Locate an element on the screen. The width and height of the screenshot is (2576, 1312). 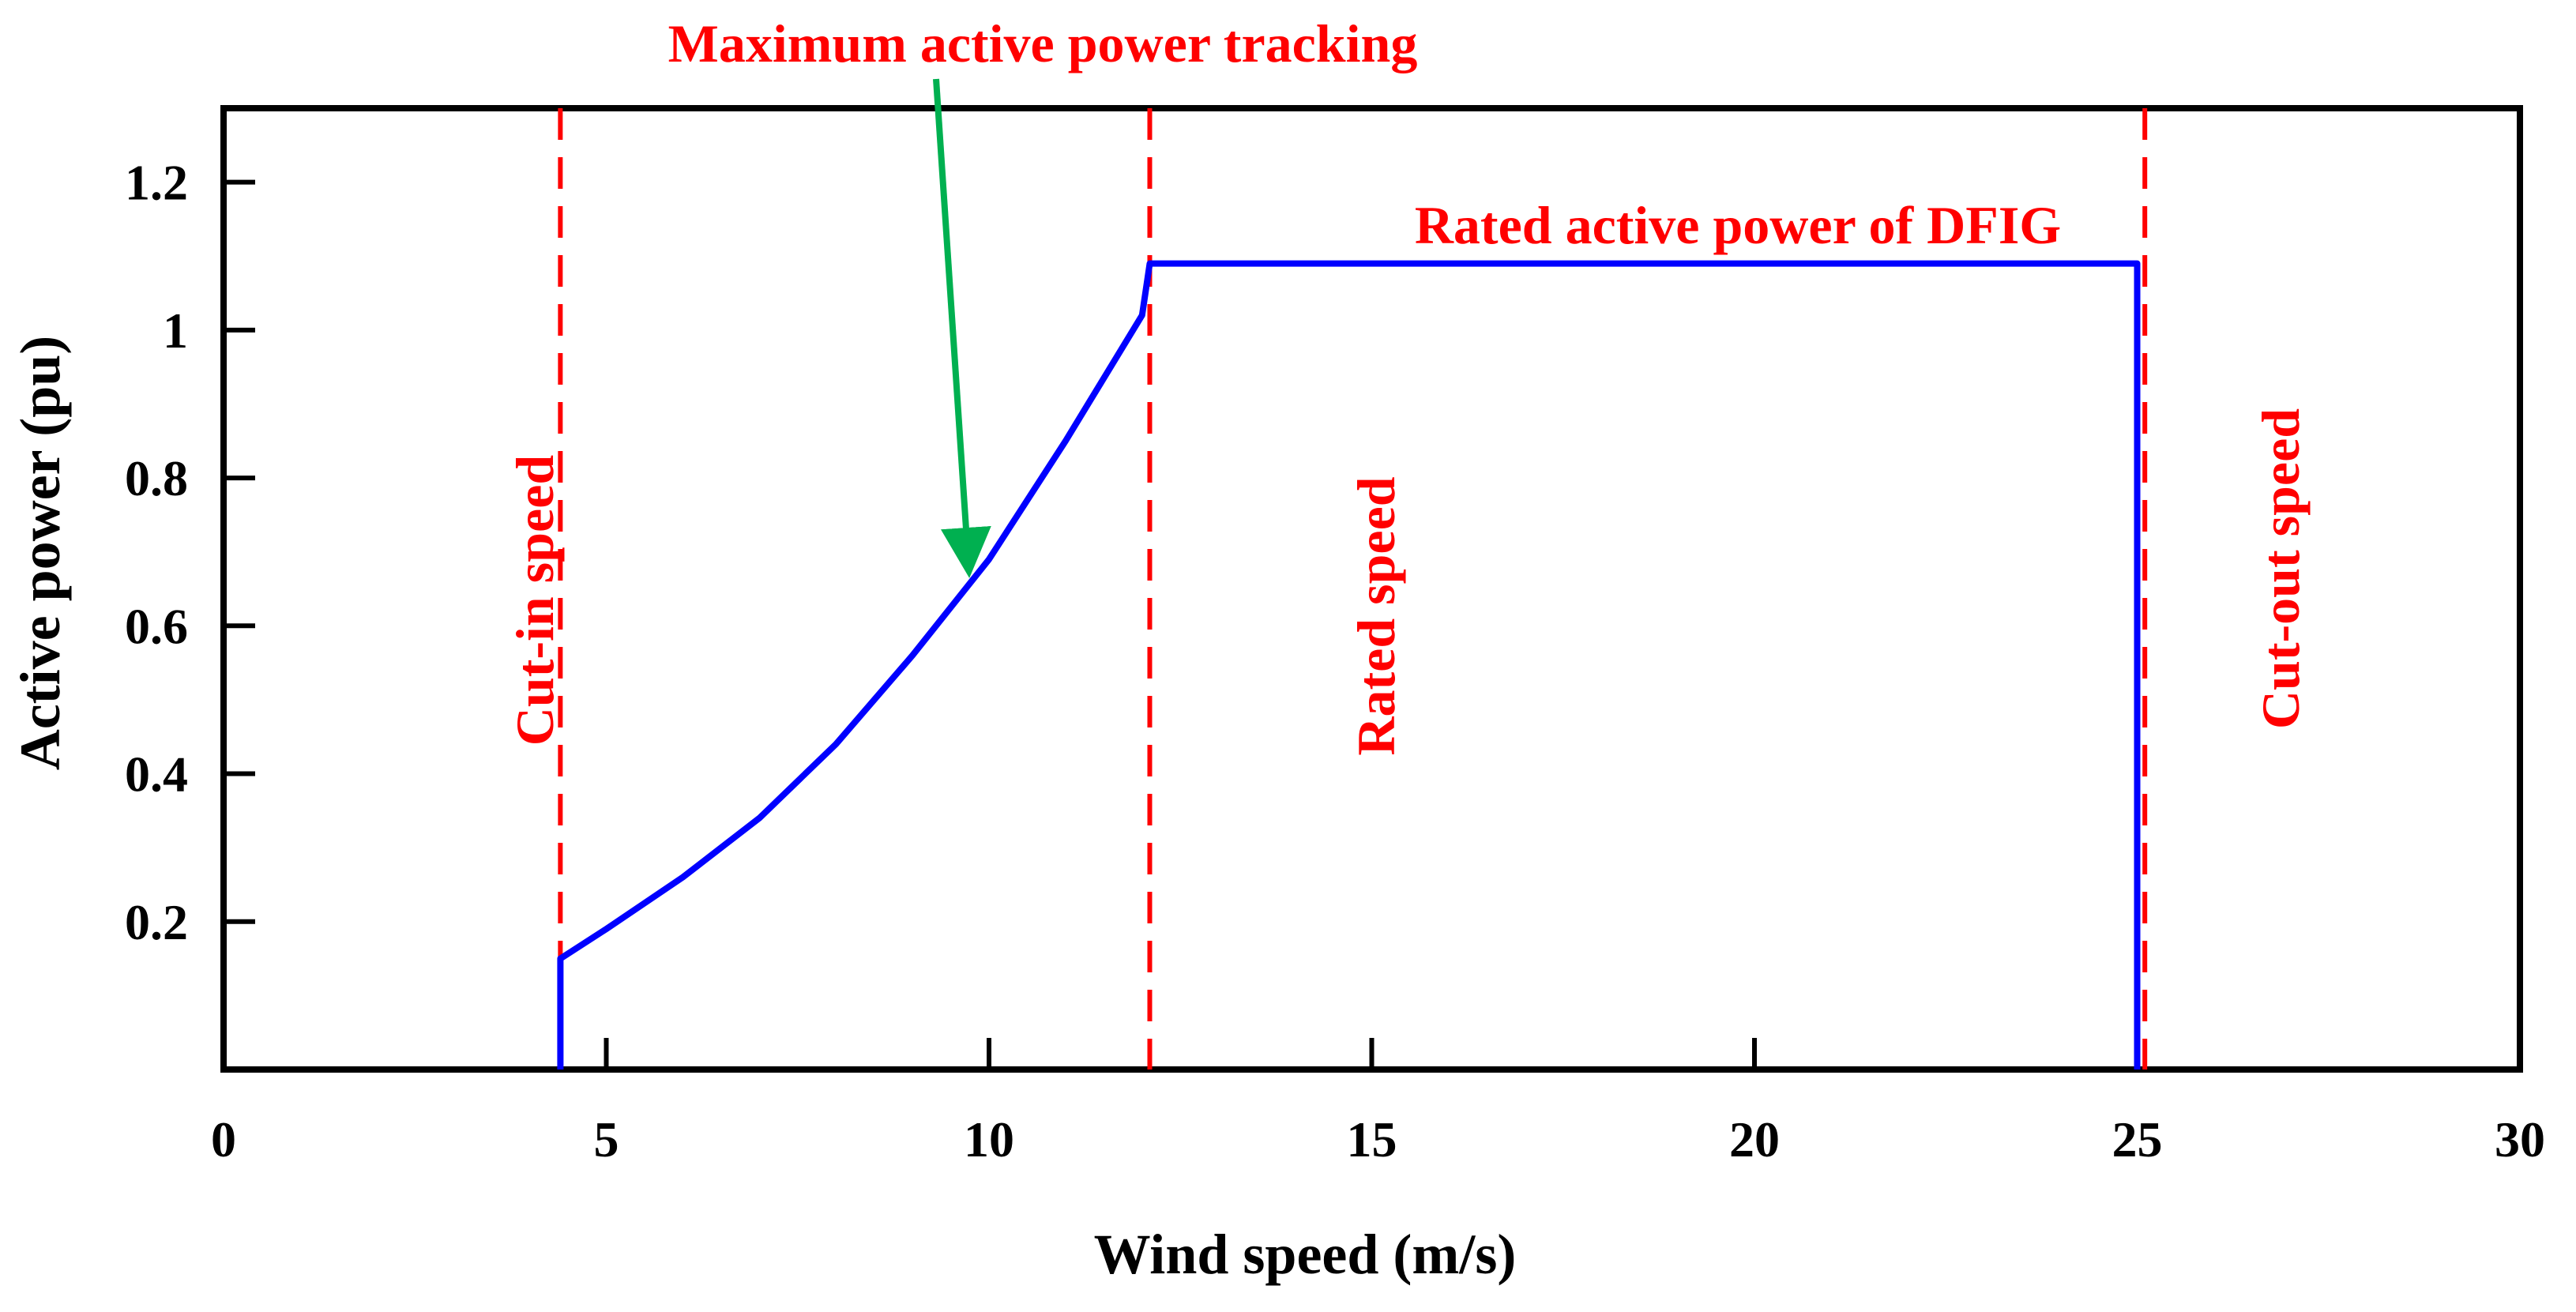
rated-speed-label: Rated speed is located at coordinates (1376, 616).